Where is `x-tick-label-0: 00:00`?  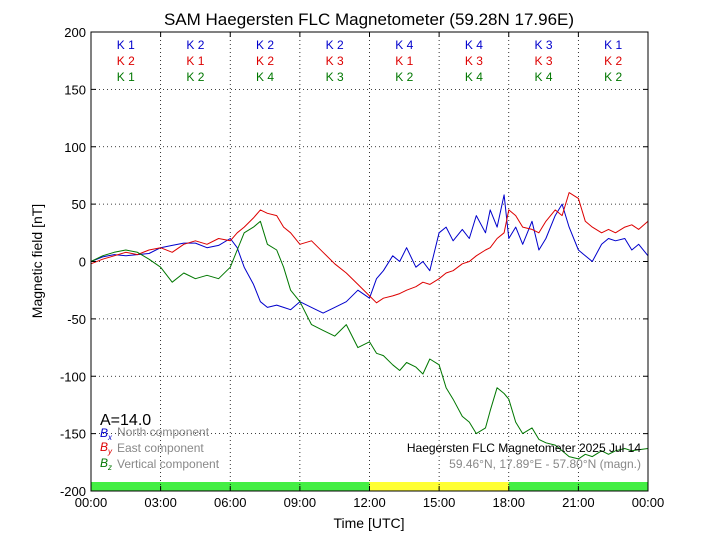
x-tick-label-0: 00:00 is located at coordinates (91, 502).